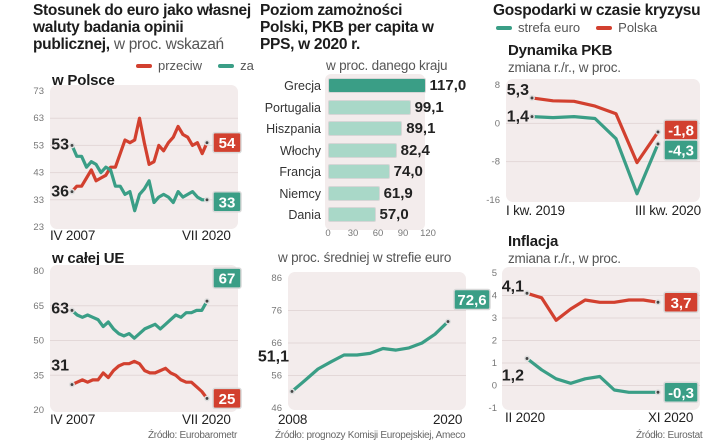 The image size is (720, 443). Describe the element at coordinates (60, 192) in the screenshot. I see `start-value-label: 36` at that location.